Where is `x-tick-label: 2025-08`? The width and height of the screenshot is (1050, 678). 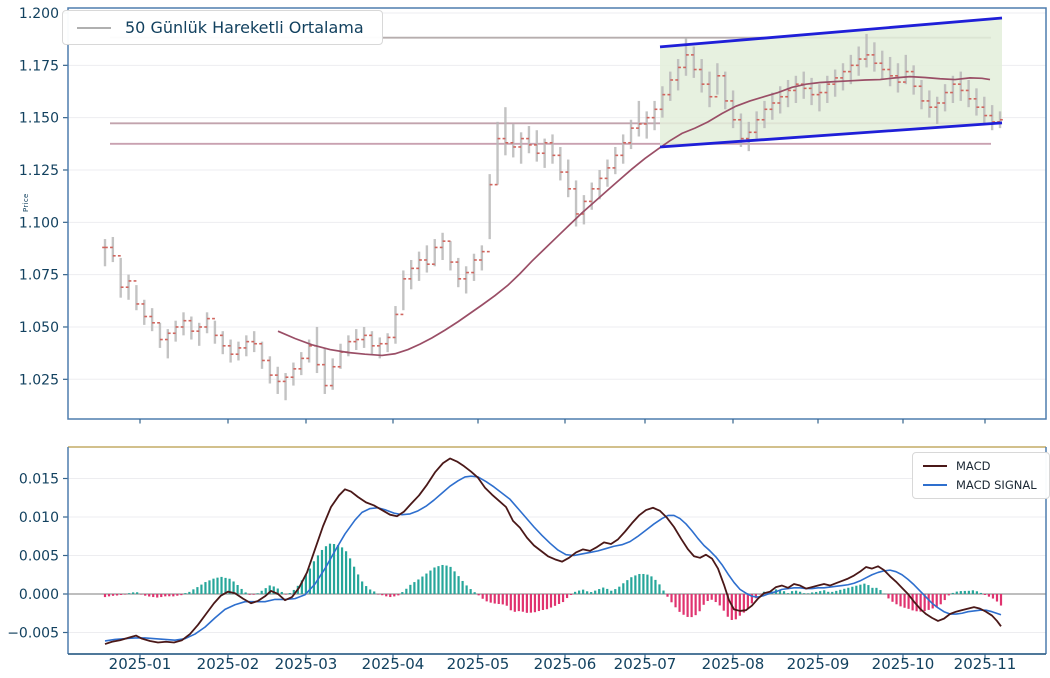
x-tick-label: 2025-08 is located at coordinates (733, 664).